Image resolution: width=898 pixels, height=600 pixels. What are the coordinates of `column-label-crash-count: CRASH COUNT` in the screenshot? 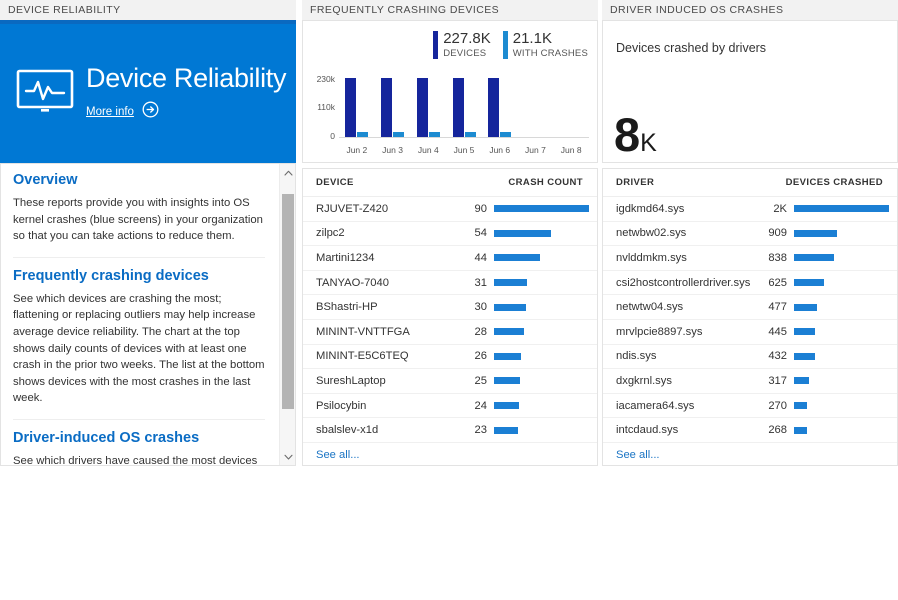 It's located at (545, 182).